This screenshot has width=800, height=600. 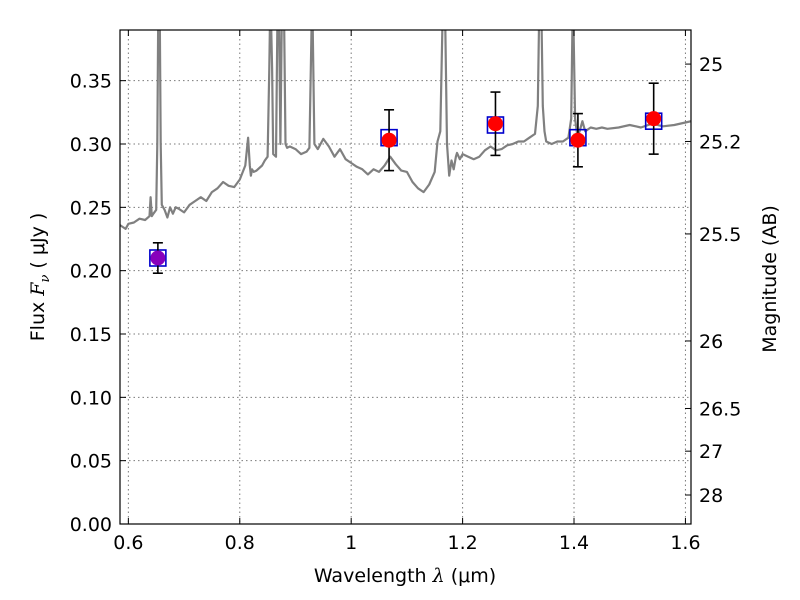 What do you see at coordinates (128, 543) in the screenshot?
I see `x-tick-label: 0.6` at bounding box center [128, 543].